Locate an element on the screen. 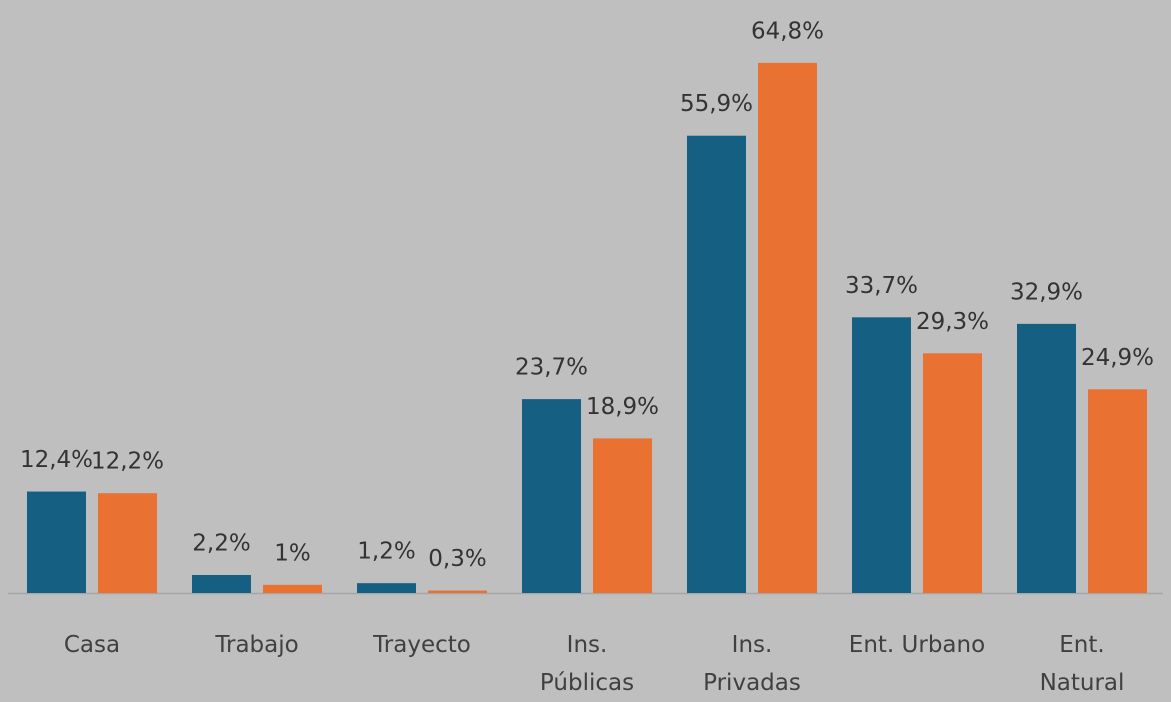 The image size is (1171, 702). data-label: 0,3% is located at coordinates (457, 559).